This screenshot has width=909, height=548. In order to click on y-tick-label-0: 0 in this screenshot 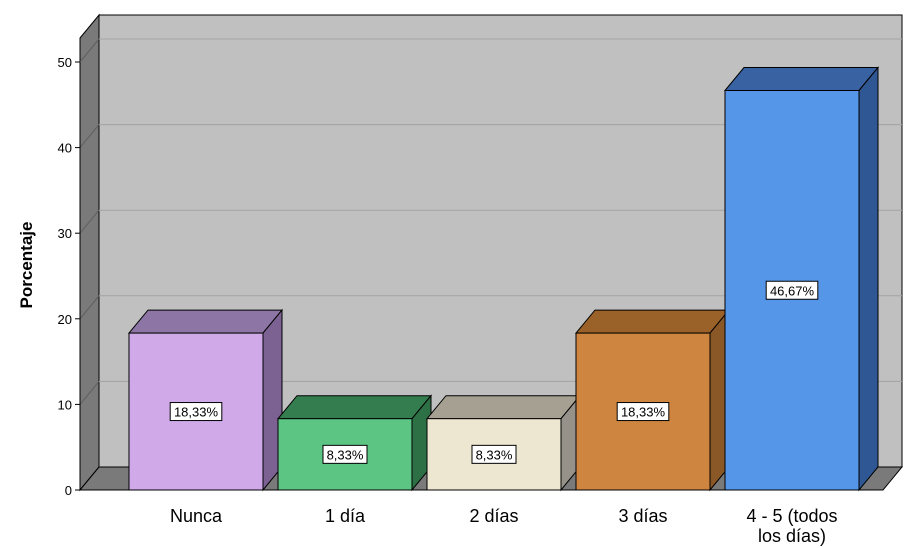, I will do `click(68, 490)`.